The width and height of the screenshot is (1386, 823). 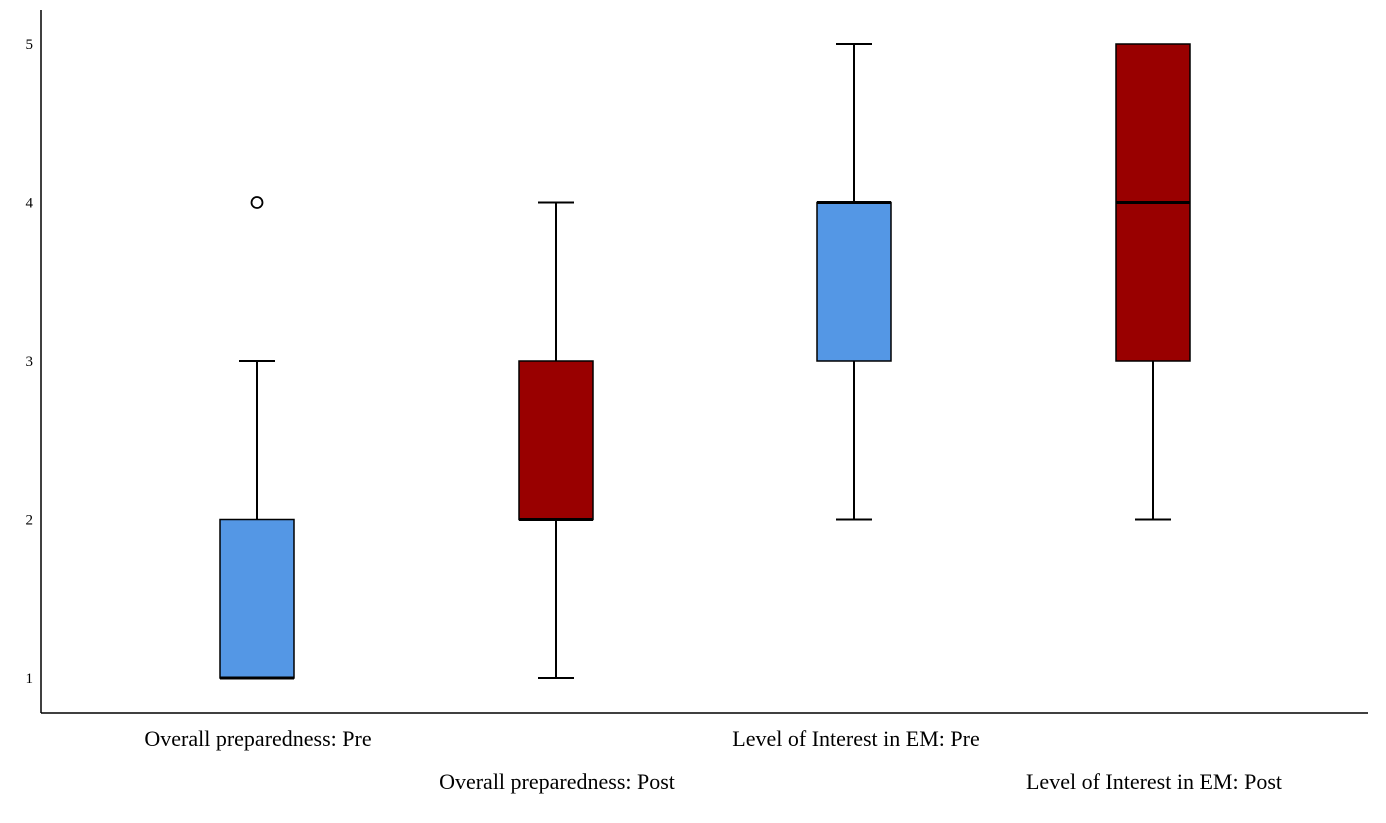 I want to click on y-tick-label: 2, so click(x=30, y=521).